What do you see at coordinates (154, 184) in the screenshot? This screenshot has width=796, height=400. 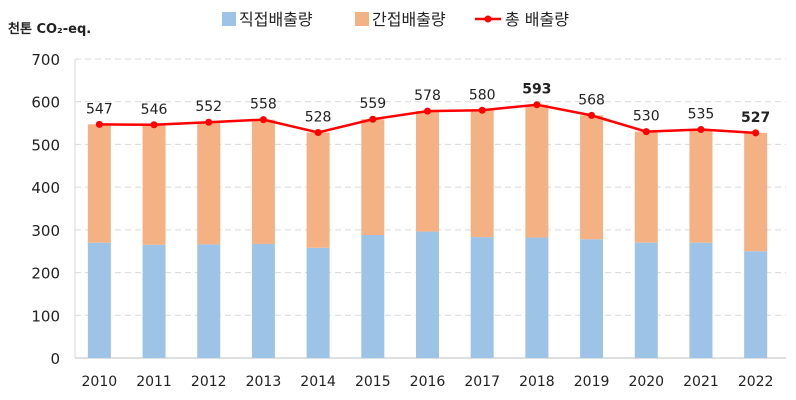 I see `bar-indirect-2011` at bounding box center [154, 184].